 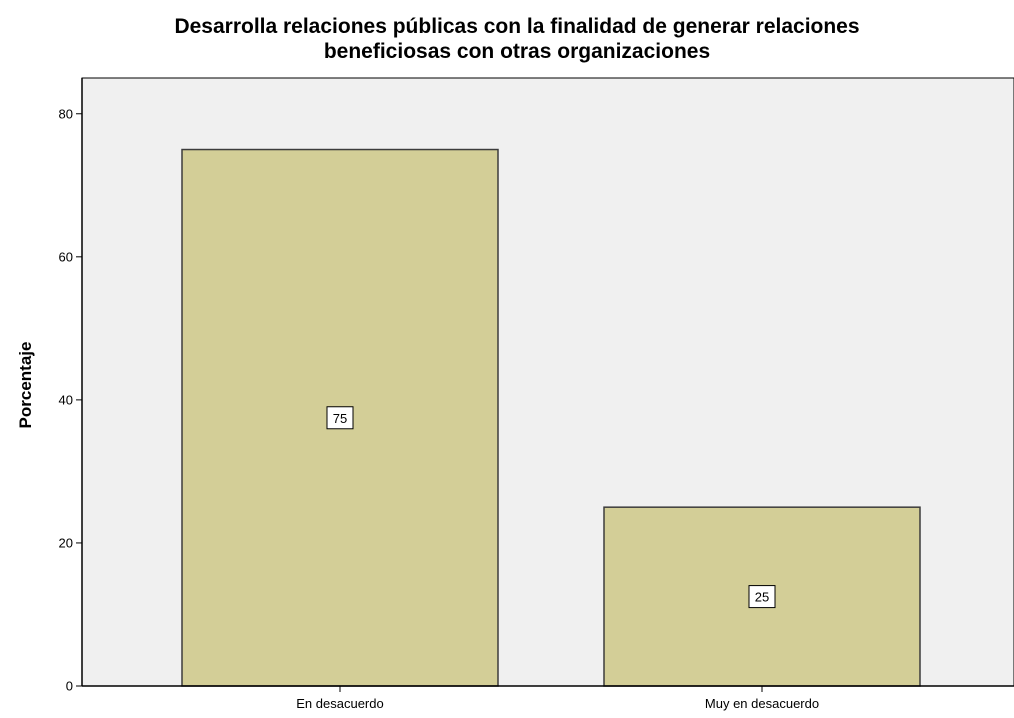 What do you see at coordinates (69, 686) in the screenshot?
I see `y-tick-label: 0` at bounding box center [69, 686].